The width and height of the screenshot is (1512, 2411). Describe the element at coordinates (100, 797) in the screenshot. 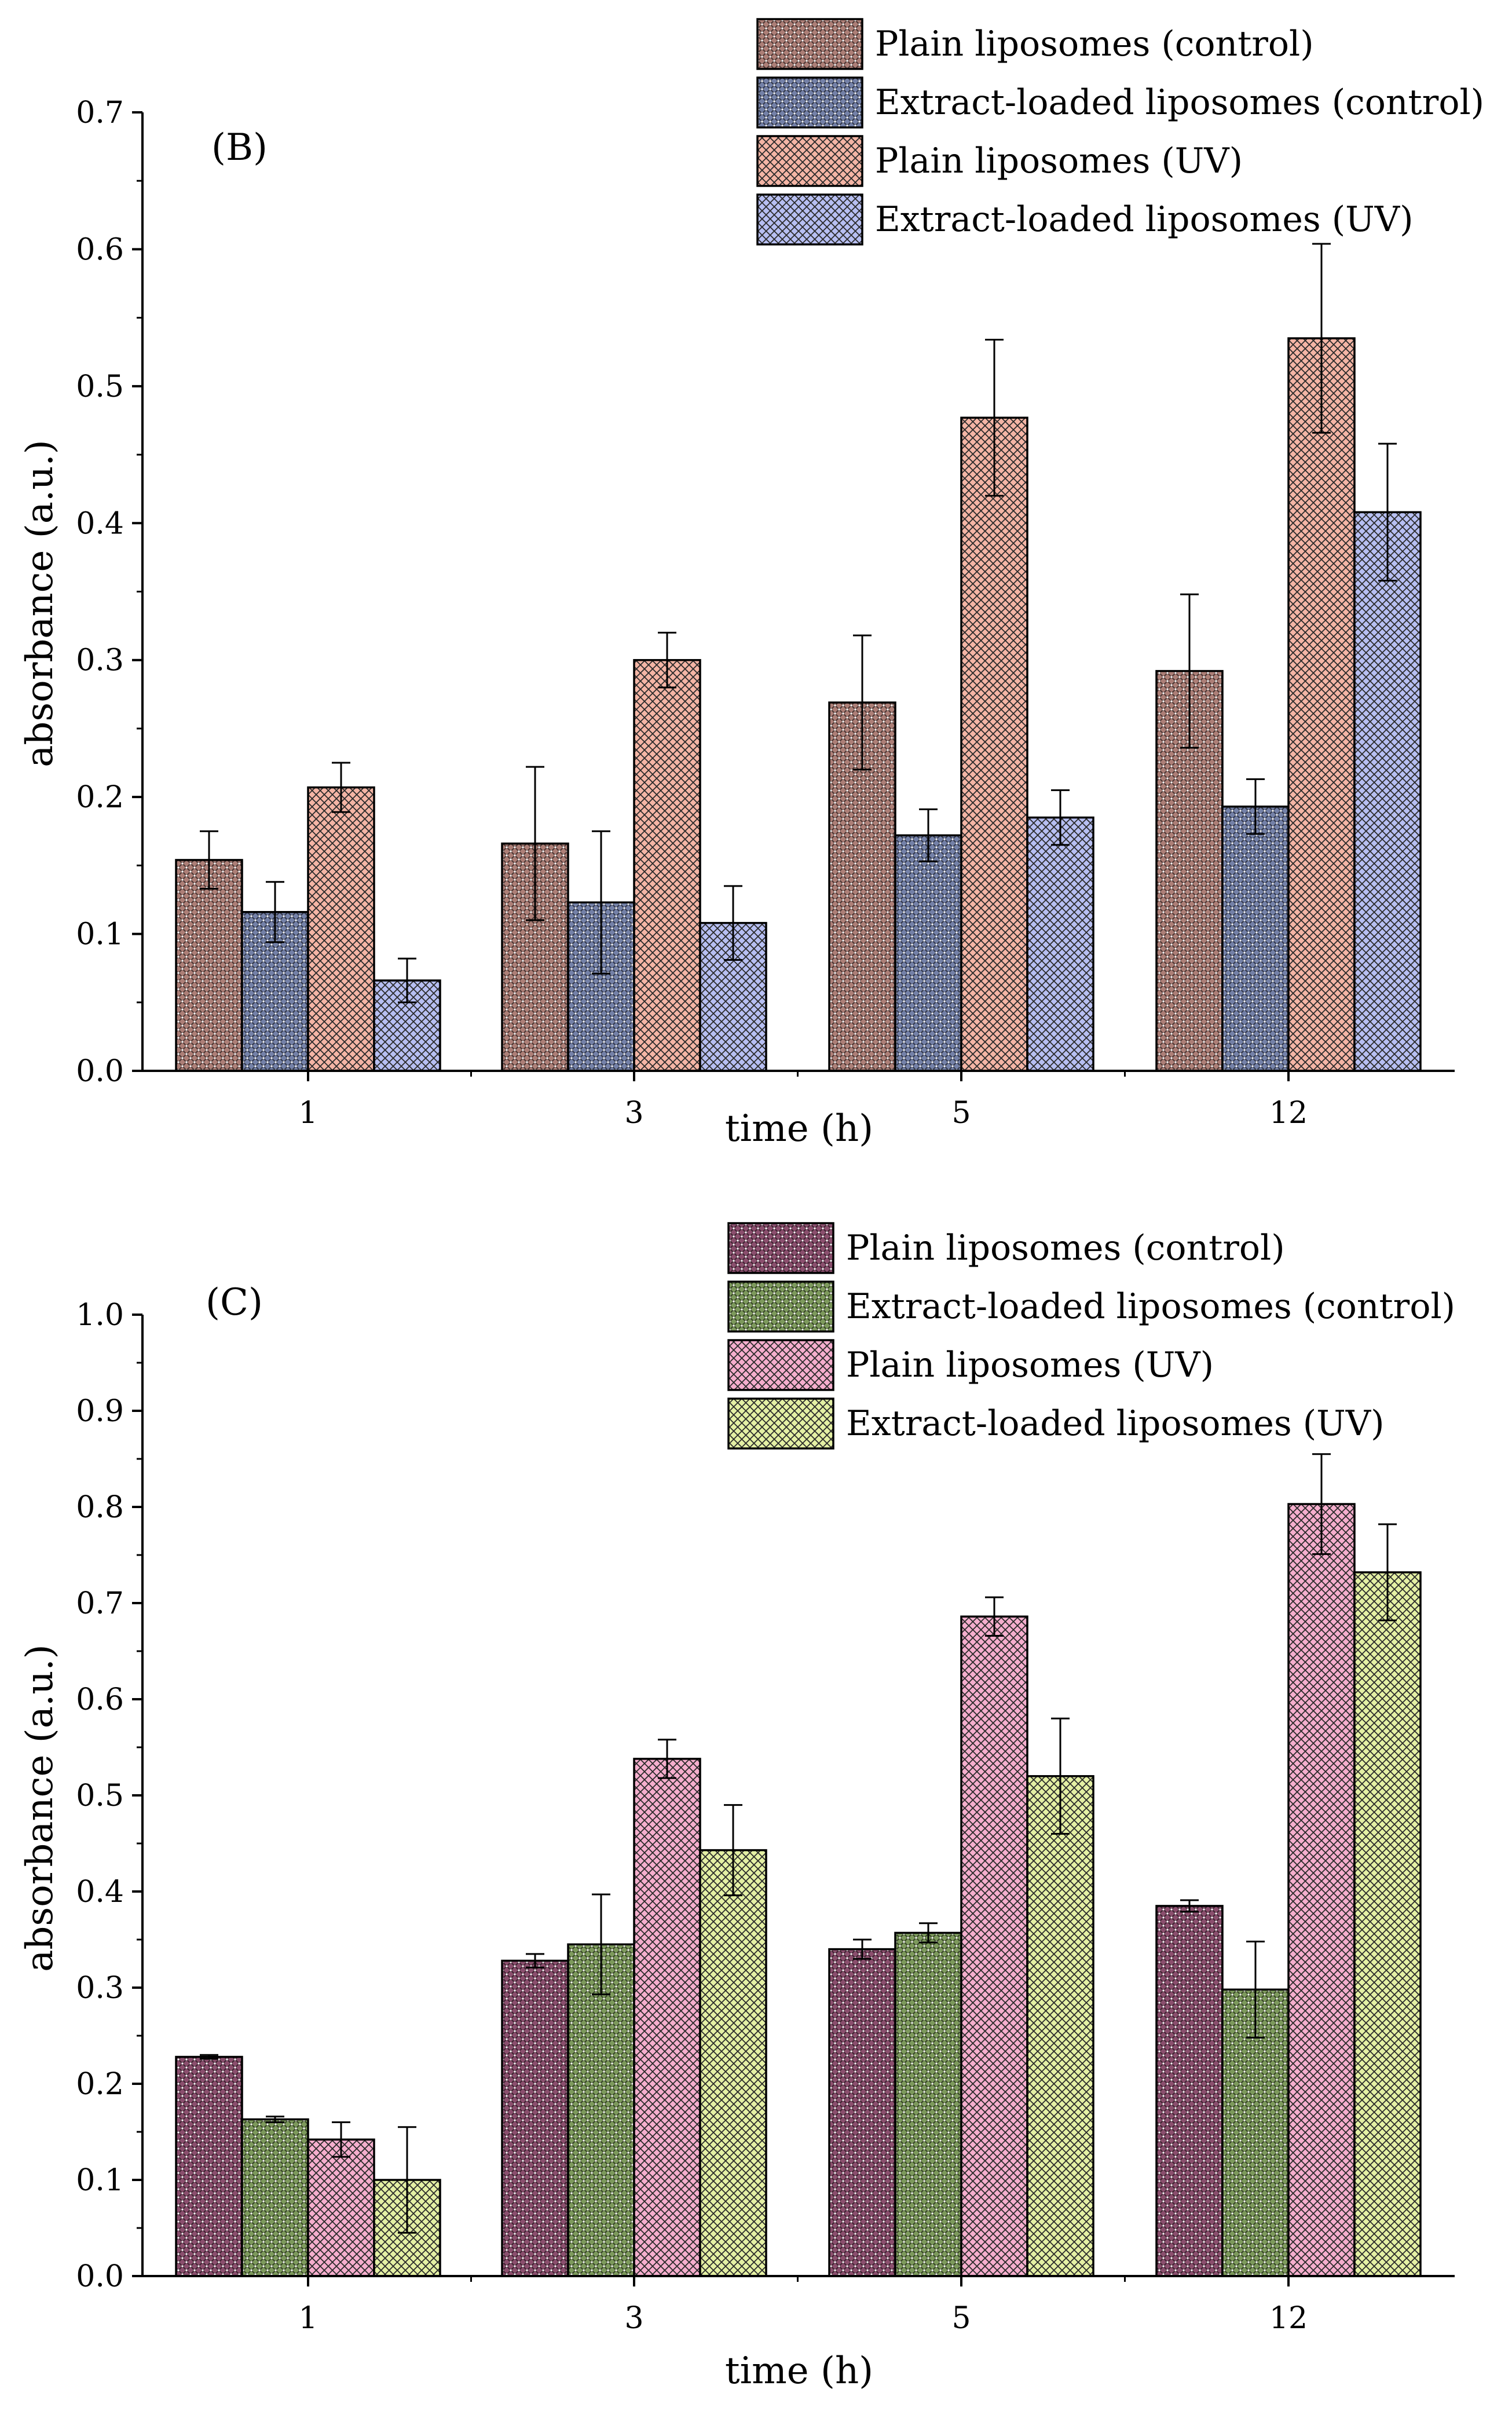

I see `y-tick-label-b: 0.2` at that location.